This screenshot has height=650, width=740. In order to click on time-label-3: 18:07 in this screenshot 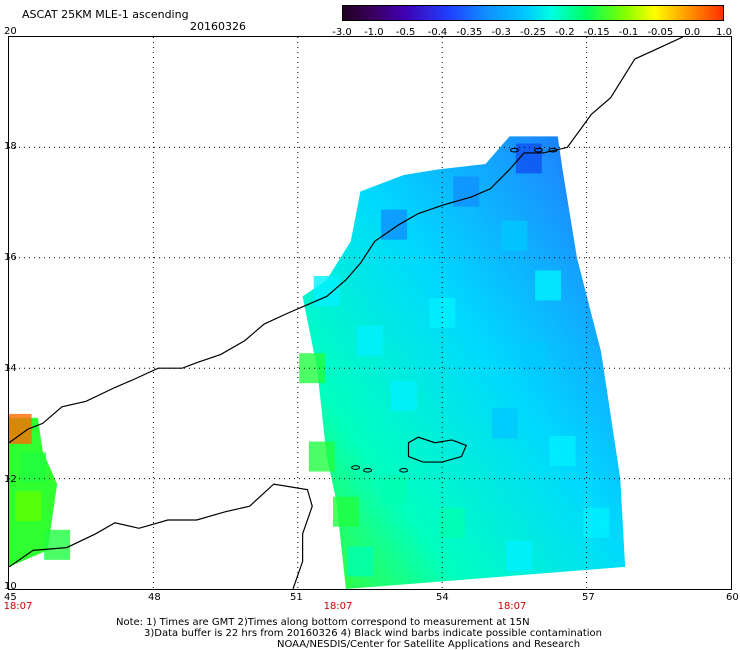, I will do `click(512, 606)`.